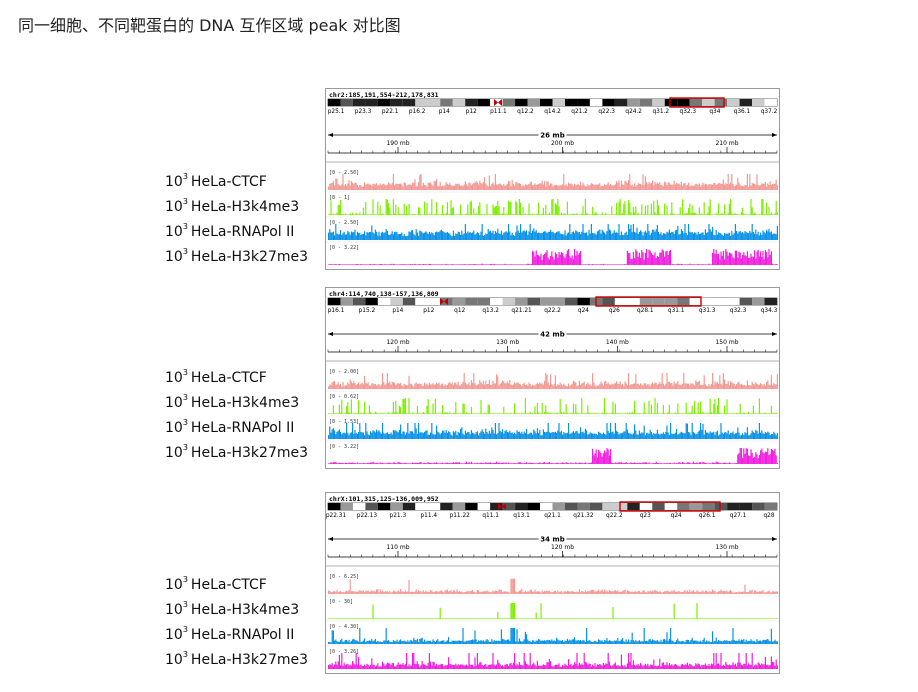  Describe the element at coordinates (344, 173) in the screenshot. I see `track-range: [0 - 2.50]` at that location.